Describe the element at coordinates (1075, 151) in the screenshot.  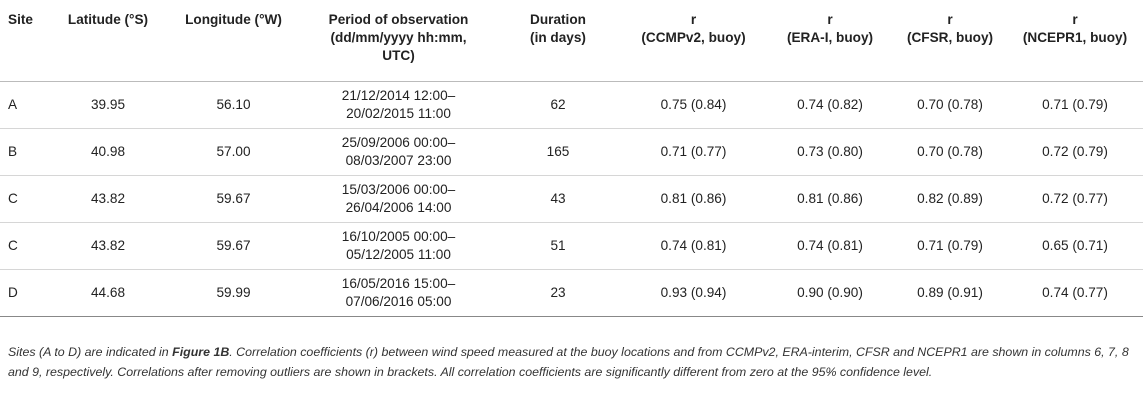
I see `r-ncepr1-cell: 0.72 (0.79)` at that location.